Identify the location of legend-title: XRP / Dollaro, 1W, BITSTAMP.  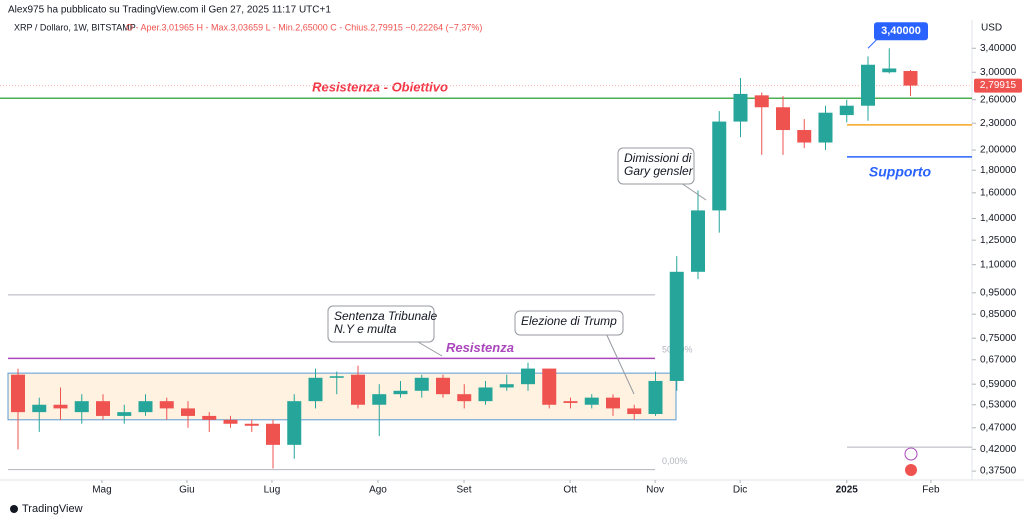
(75, 27).